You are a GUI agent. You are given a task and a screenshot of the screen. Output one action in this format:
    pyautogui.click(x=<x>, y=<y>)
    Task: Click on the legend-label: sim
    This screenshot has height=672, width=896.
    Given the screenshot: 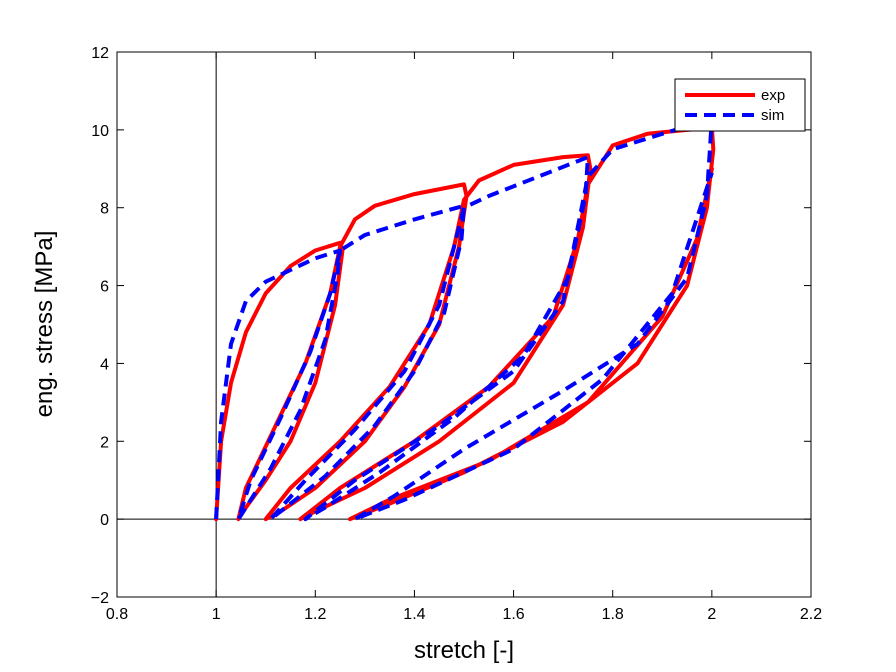 What is the action you would take?
    pyautogui.click(x=772, y=115)
    